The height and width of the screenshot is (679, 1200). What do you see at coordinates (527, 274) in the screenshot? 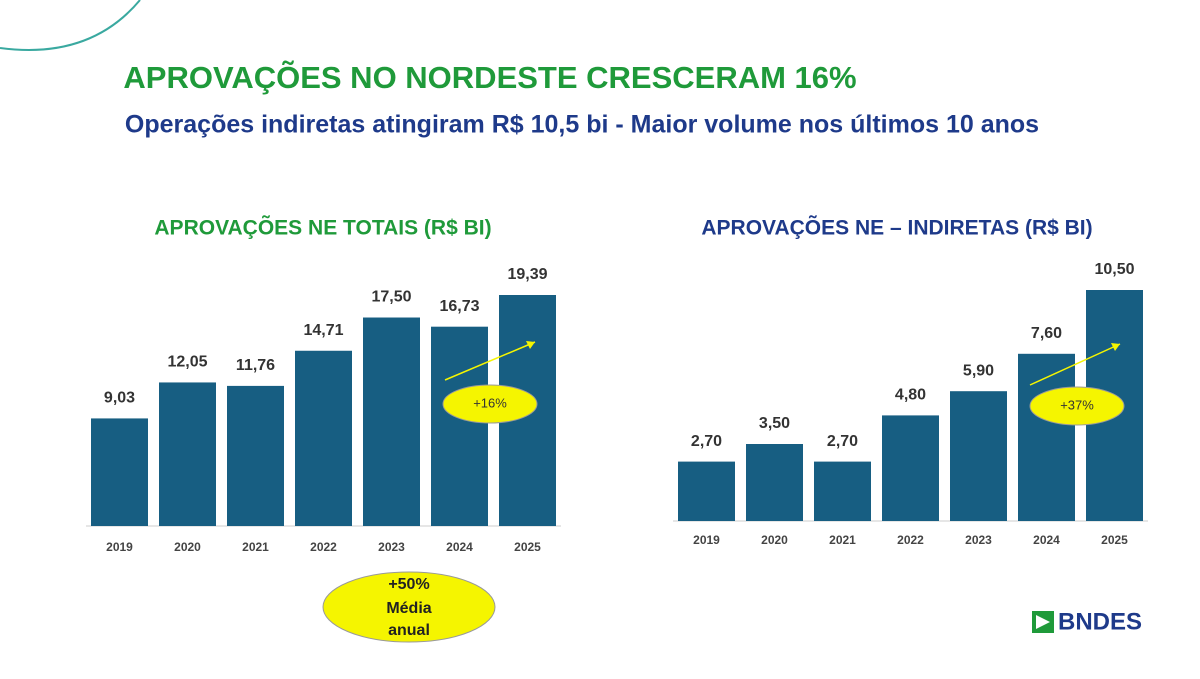
I see `value-label: 19,39` at bounding box center [527, 274].